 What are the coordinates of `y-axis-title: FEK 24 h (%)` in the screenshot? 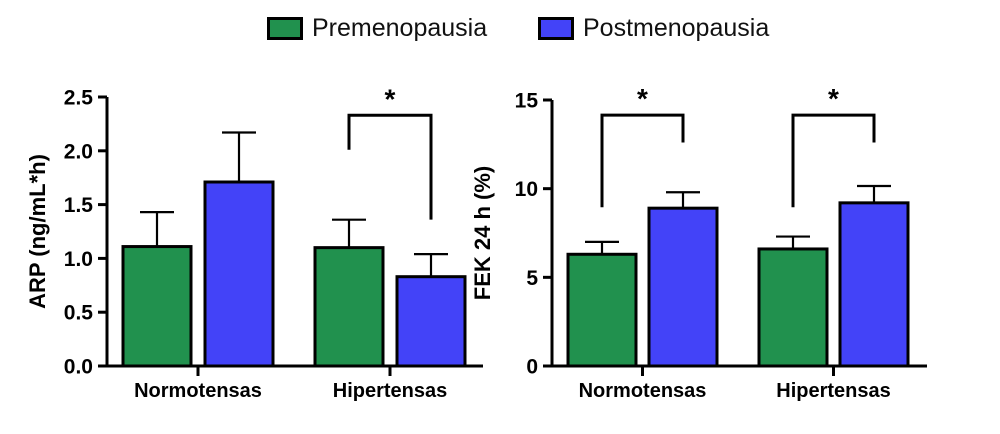 It's located at (482, 233).